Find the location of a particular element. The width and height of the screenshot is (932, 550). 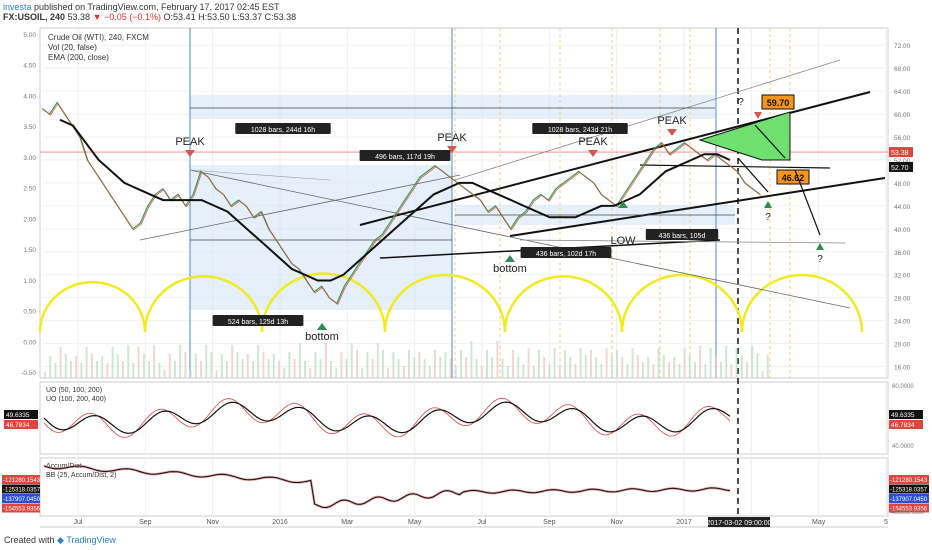

y-right-tick-label: 72.00 is located at coordinates (902, 46).